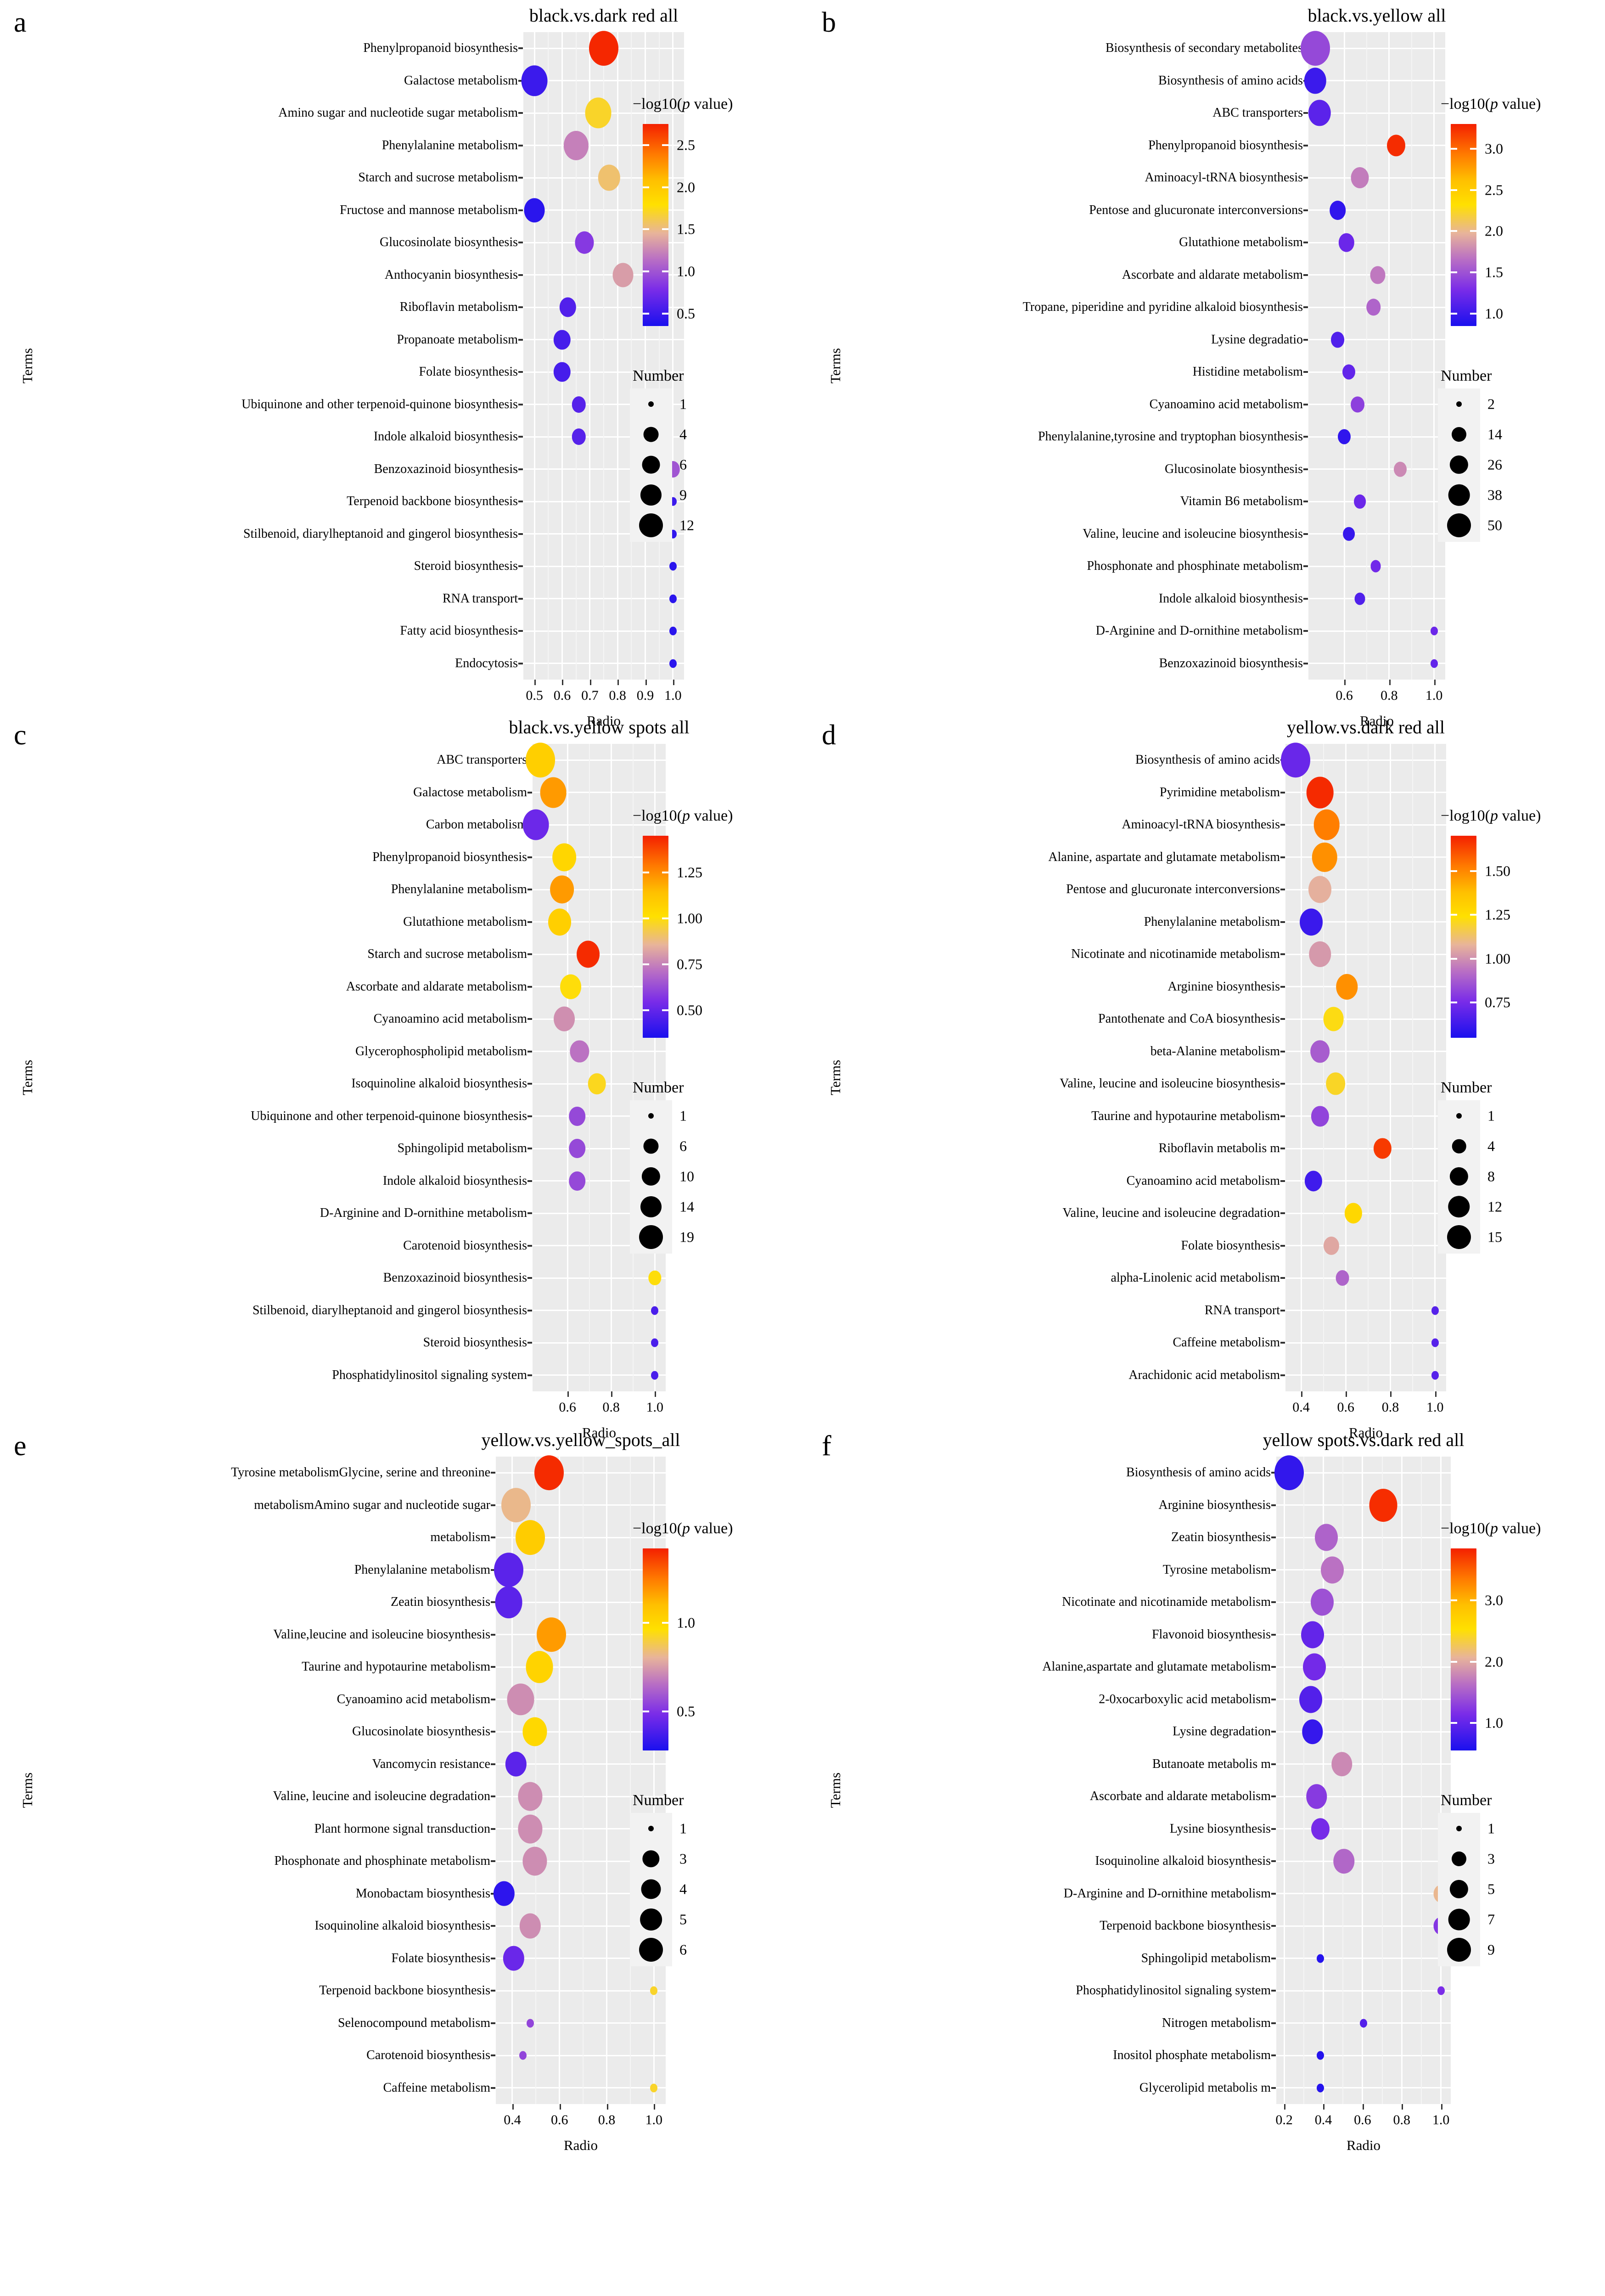  Describe the element at coordinates (1226, 1342) in the screenshot. I see `y-axis-label: Caffeine metabolism` at that location.